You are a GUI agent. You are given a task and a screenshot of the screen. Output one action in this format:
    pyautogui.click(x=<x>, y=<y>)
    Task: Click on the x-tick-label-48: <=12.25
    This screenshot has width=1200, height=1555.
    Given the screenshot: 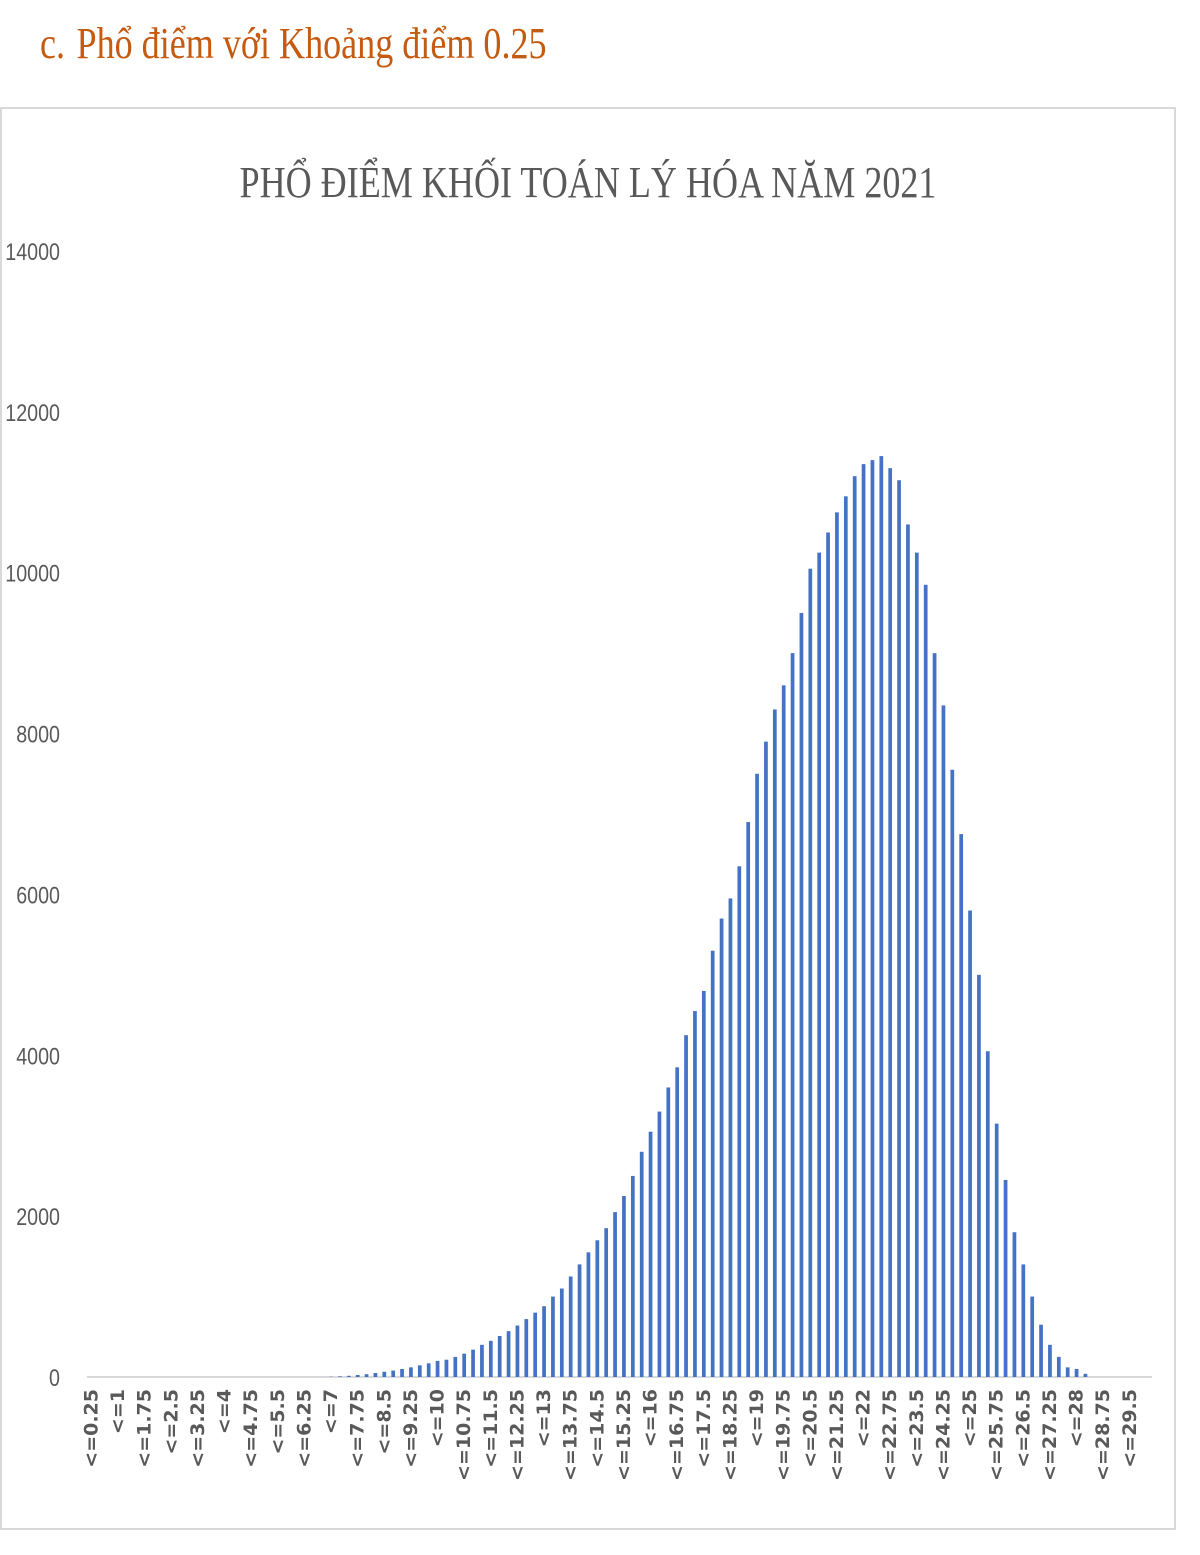 What is the action you would take?
    pyautogui.click(x=517, y=1435)
    